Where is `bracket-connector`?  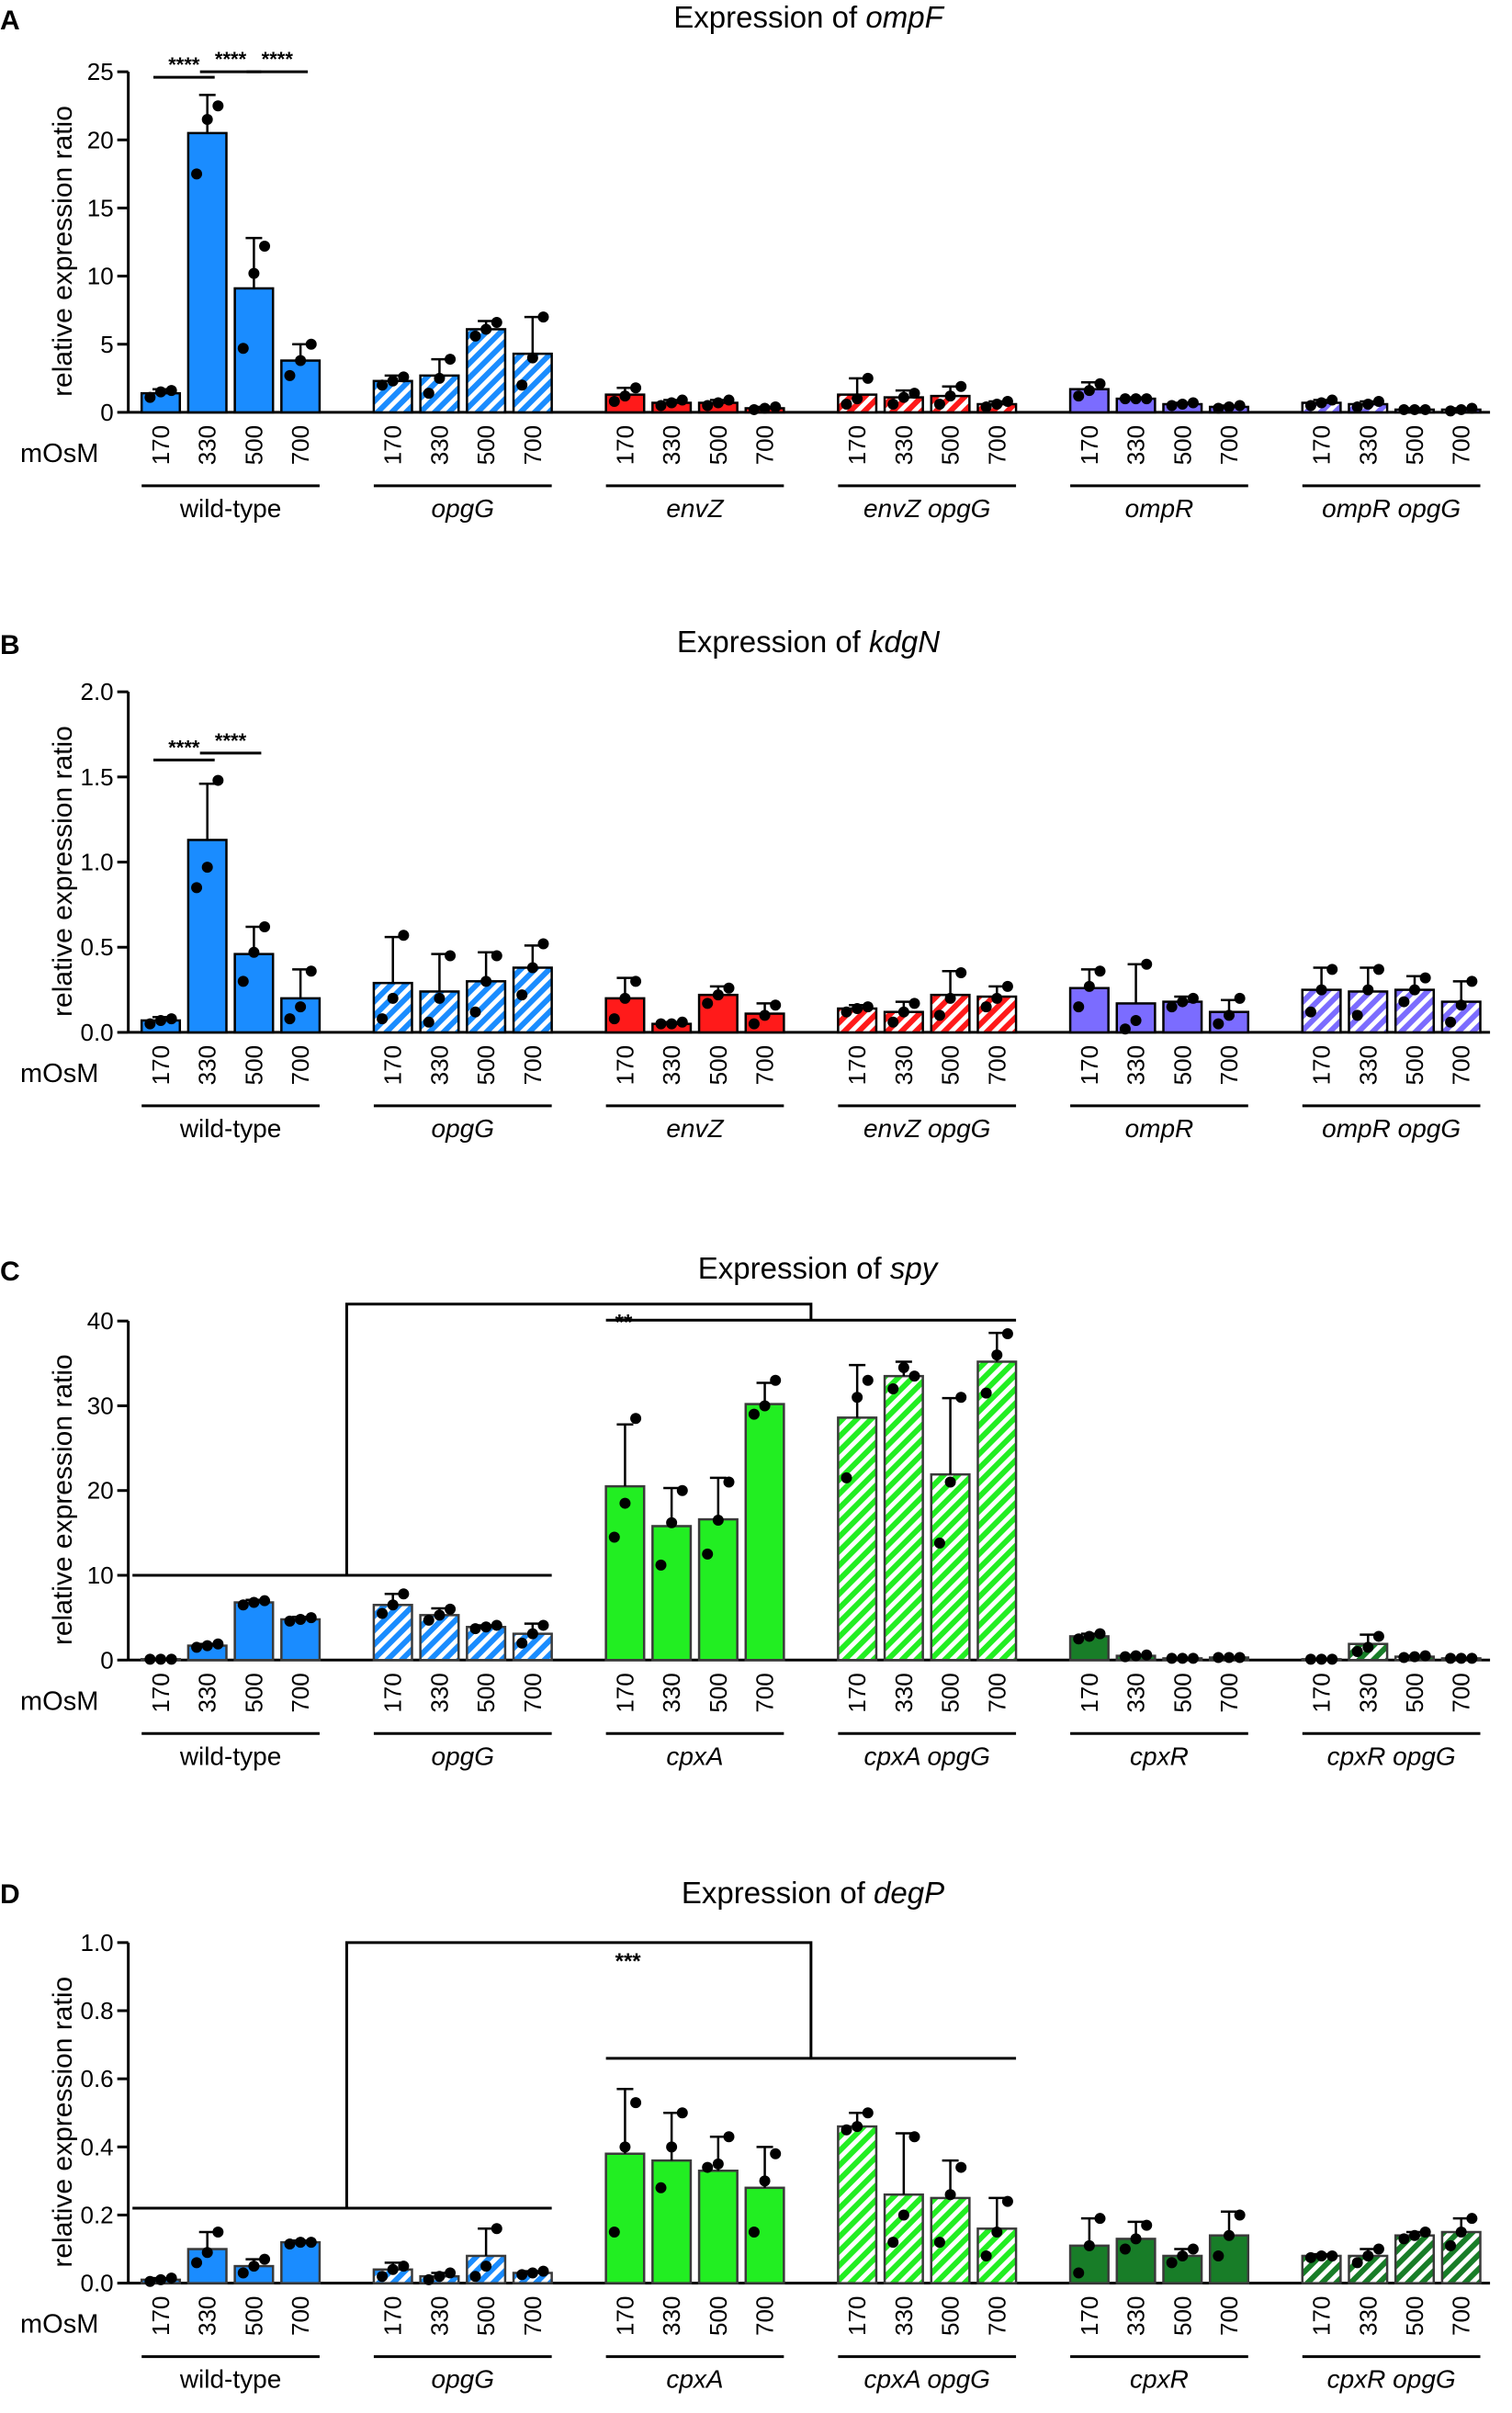
bracket-connector is located at coordinates (578, 2075).